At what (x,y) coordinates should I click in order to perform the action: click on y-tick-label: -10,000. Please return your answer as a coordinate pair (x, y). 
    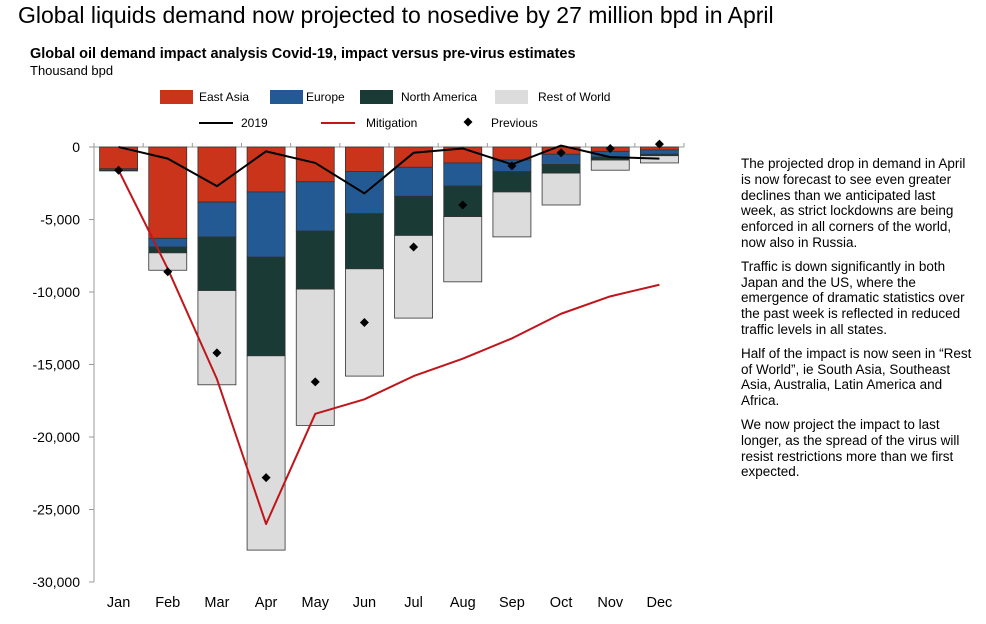
    Looking at the image, I should click on (57, 292).